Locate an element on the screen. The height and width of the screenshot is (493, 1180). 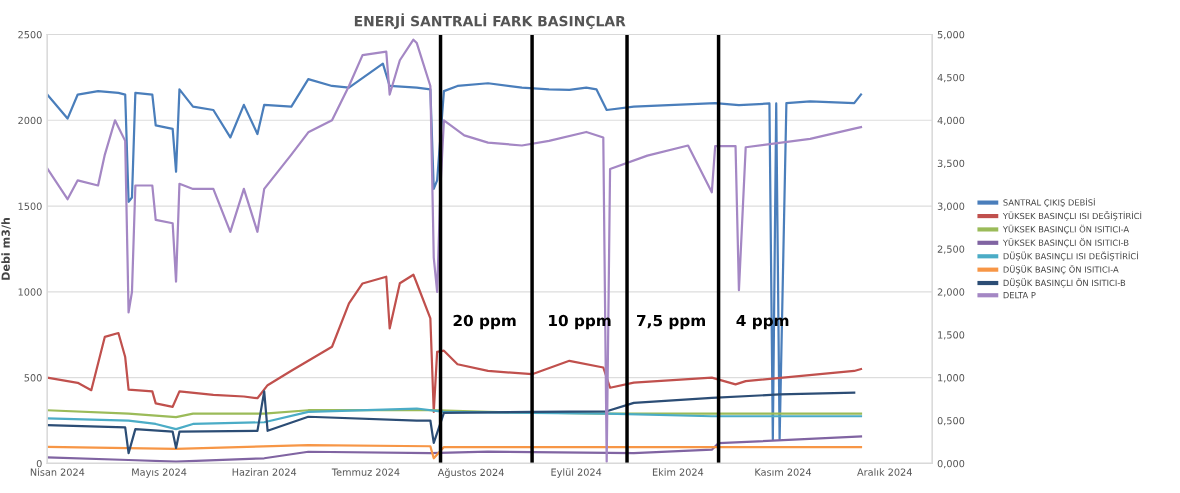
annotation: 7,5 ppm is located at coordinates (671, 322).